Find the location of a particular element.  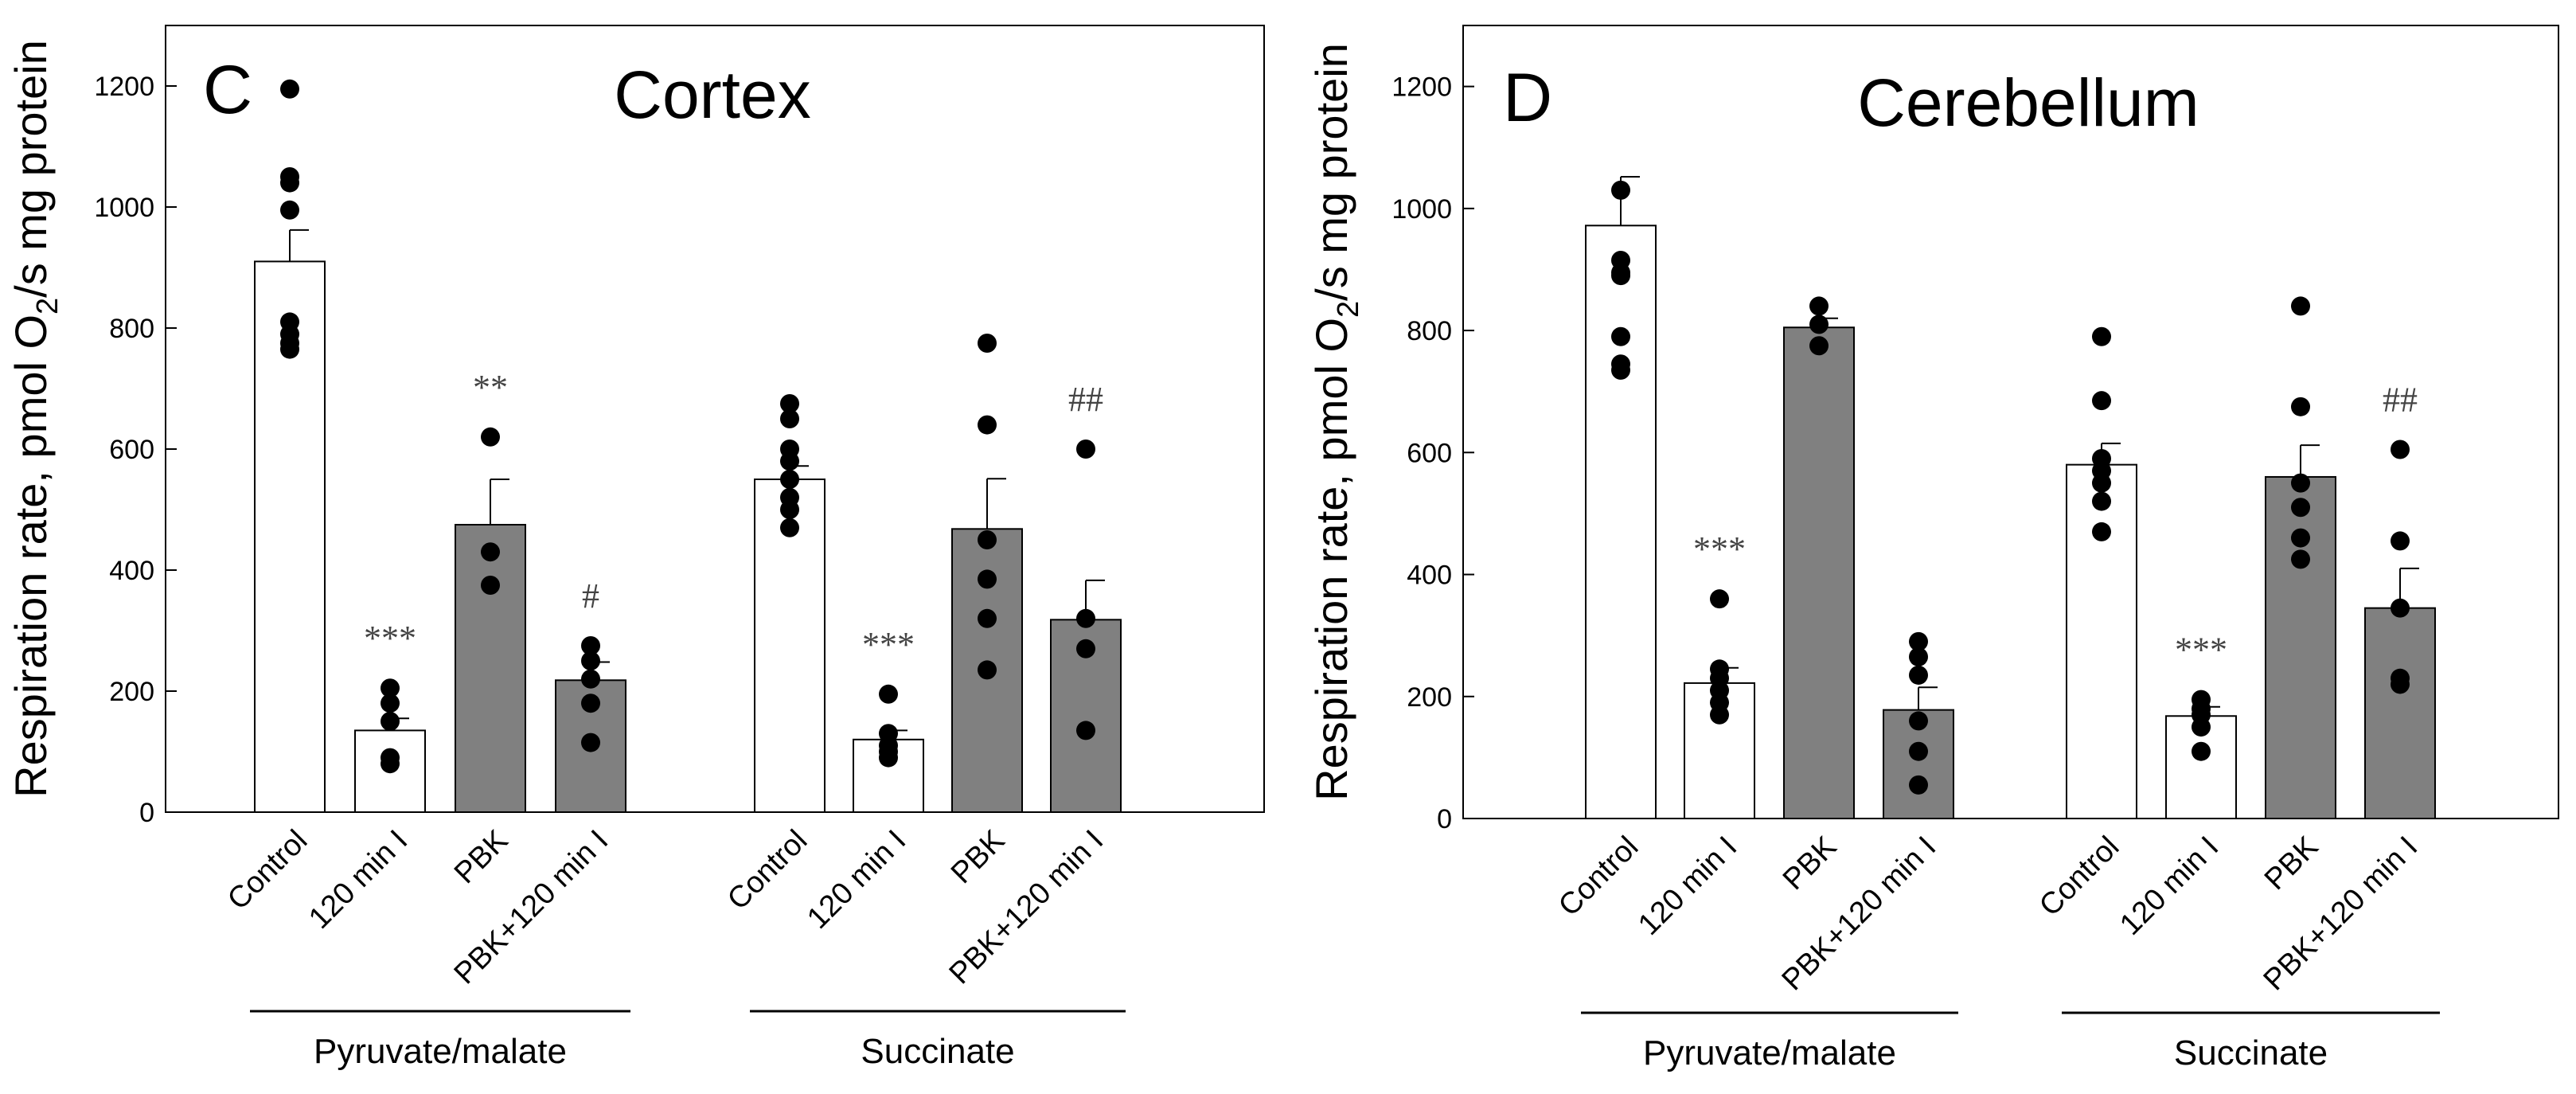

panel-letter: D is located at coordinates (1527, 98).